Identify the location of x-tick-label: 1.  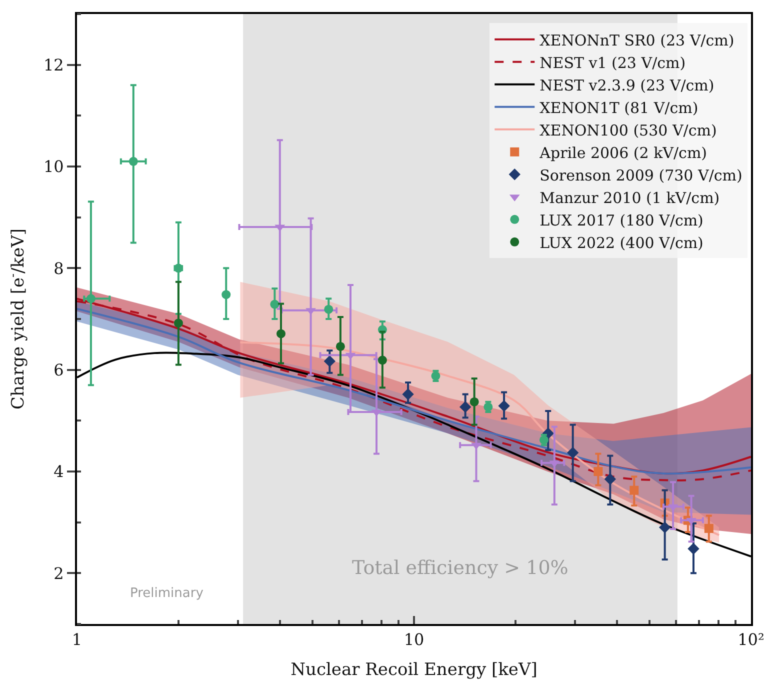
(77, 640).